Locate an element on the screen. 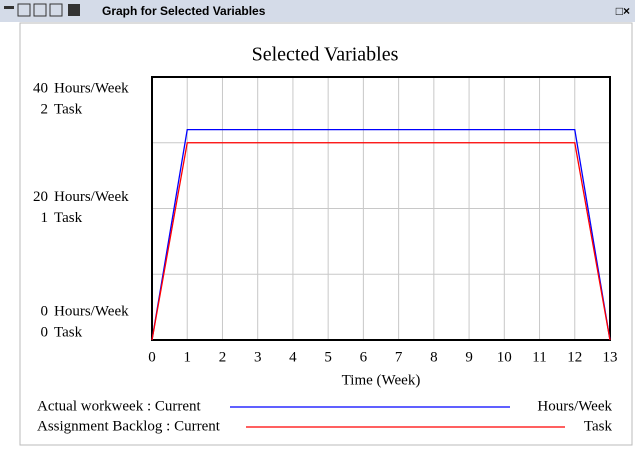 This screenshot has width=635, height=450. x-tick-label: 8 is located at coordinates (434, 357).